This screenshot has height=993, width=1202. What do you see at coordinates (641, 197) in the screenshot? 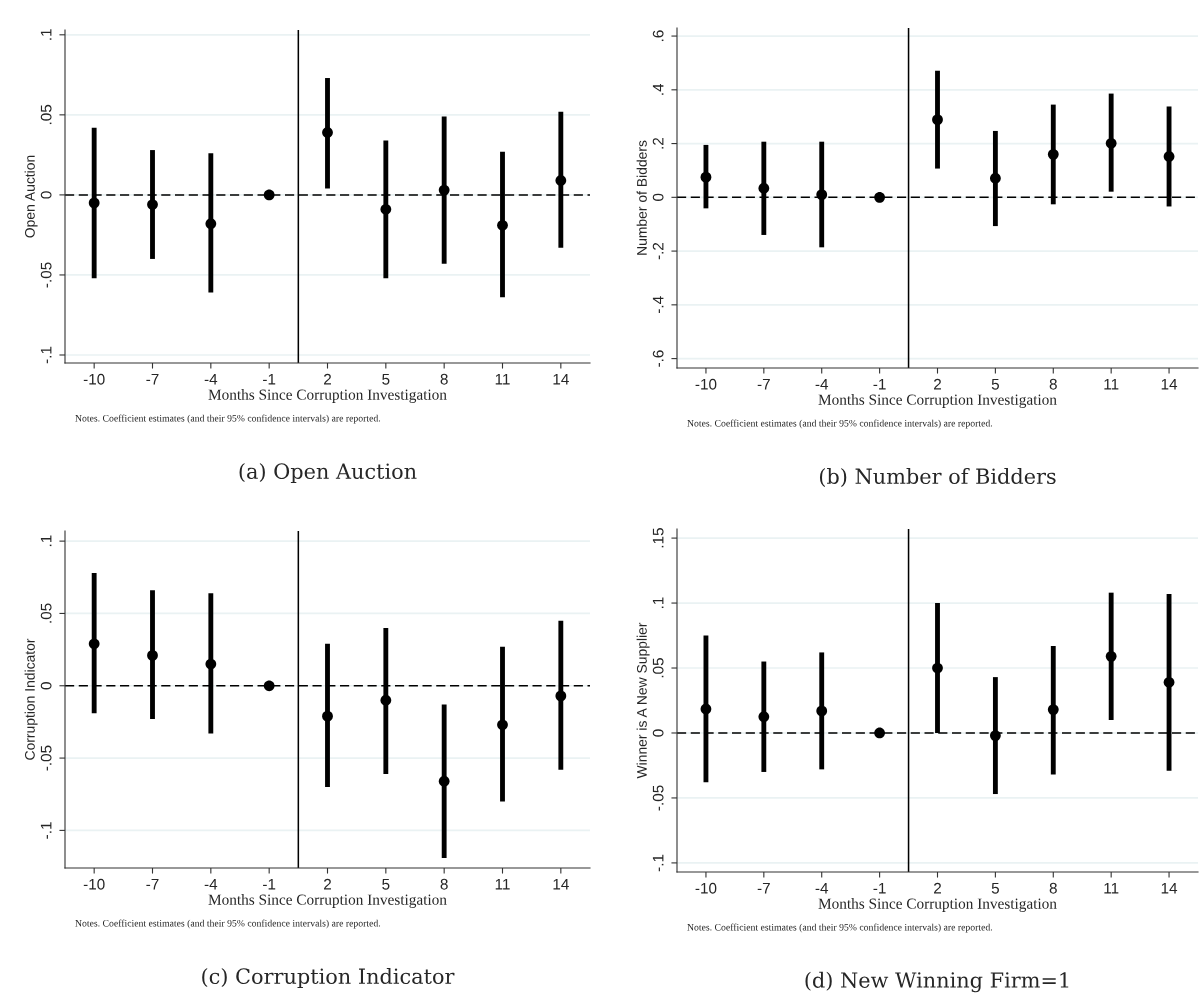
I see `y-axis-title: Number of Bidders` at bounding box center [641, 197].